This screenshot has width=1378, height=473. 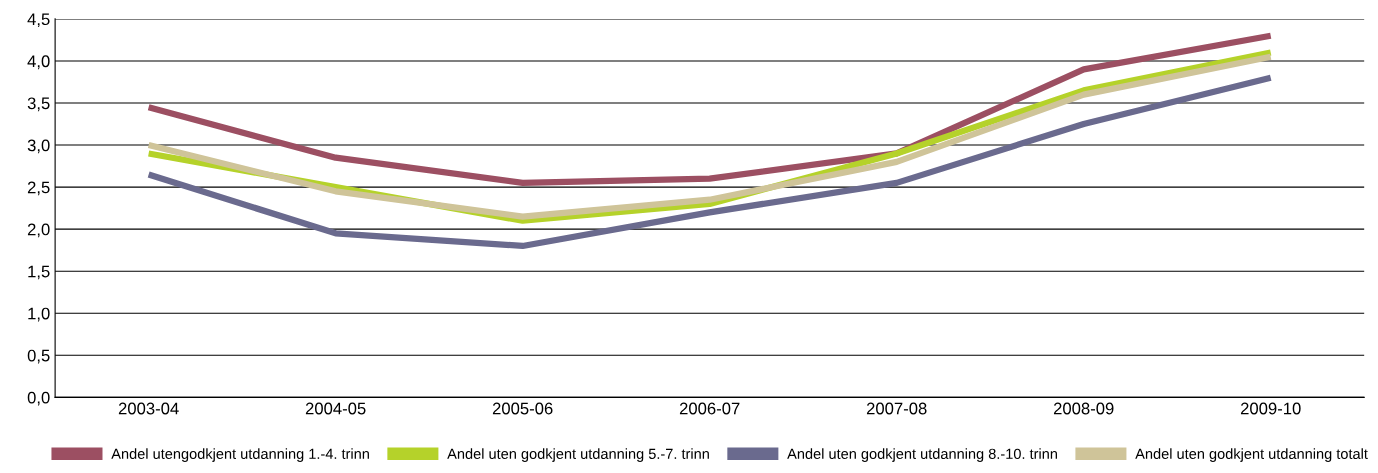 What do you see at coordinates (38, 356) in the screenshot?
I see `y-tick-label: 0,5` at bounding box center [38, 356].